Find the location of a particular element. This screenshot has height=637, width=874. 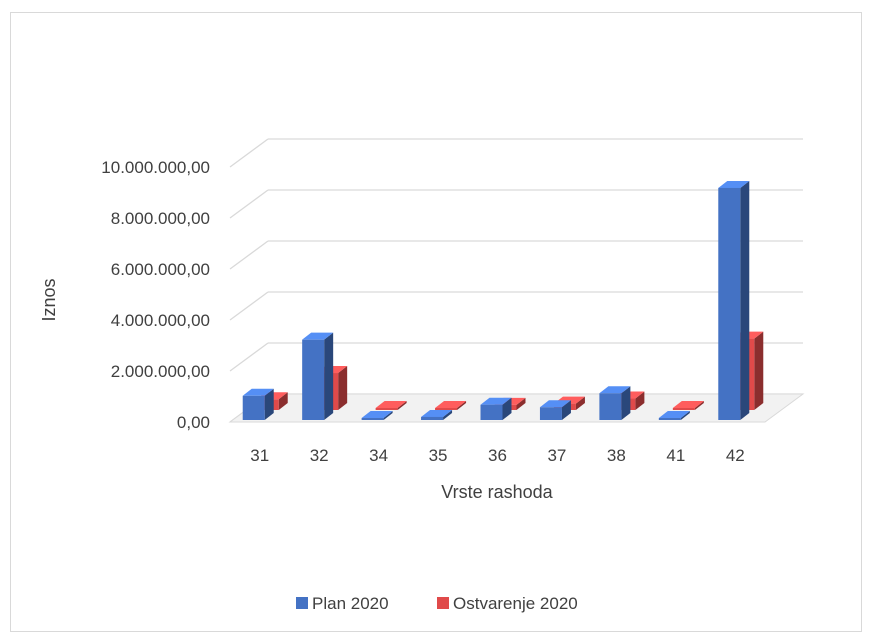

y-tick-label: 6.000.000,00 is located at coordinates (160, 269).